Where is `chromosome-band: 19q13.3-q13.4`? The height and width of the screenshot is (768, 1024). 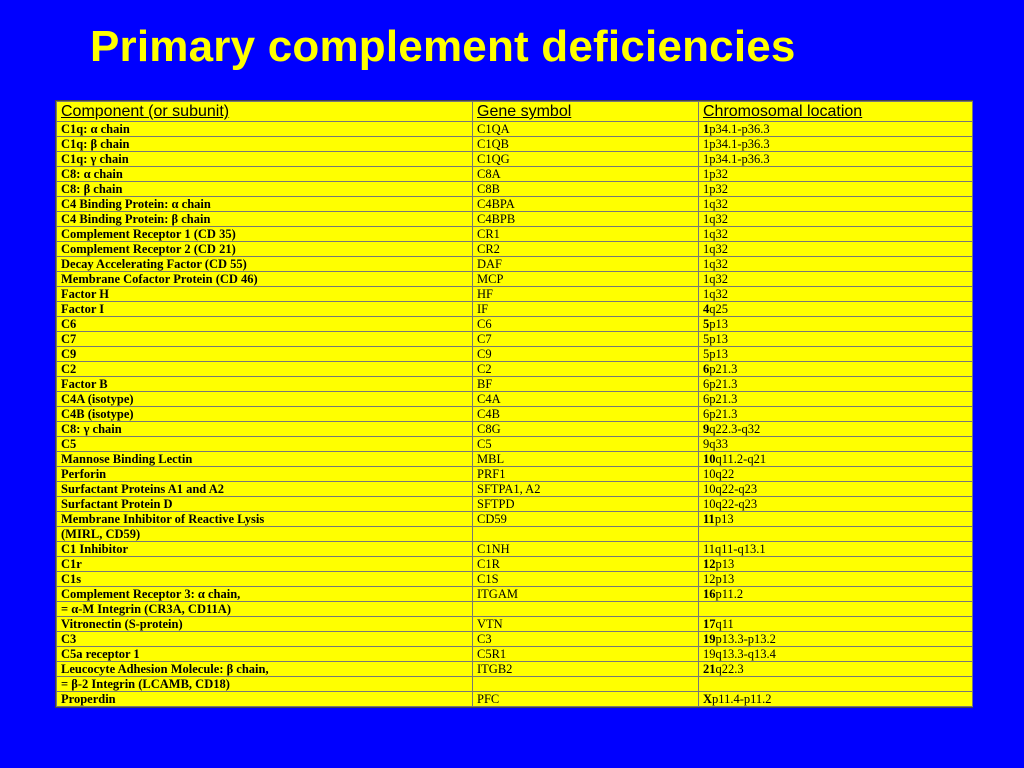
chromosome-band: 19q13.3-q13.4 is located at coordinates (739, 654).